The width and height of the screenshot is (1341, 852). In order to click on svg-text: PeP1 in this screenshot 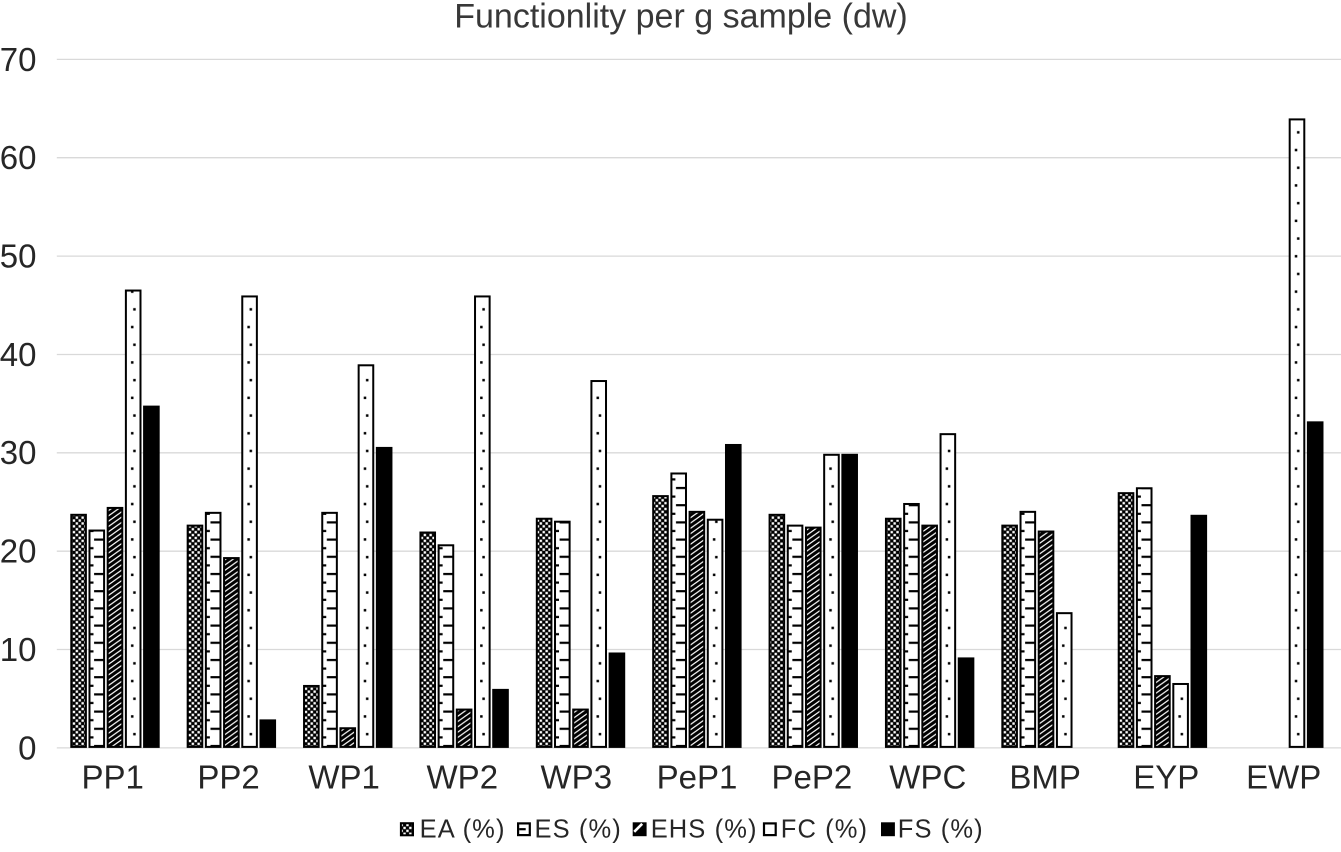, I will do `click(697, 777)`.